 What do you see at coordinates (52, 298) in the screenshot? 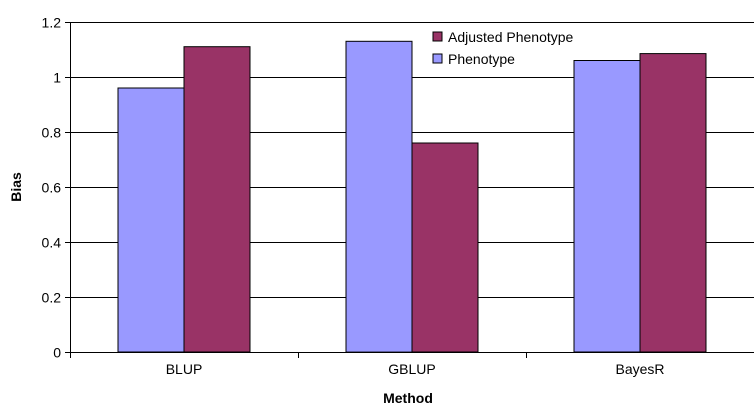
I see `y-tick-label: 0.2` at bounding box center [52, 298].